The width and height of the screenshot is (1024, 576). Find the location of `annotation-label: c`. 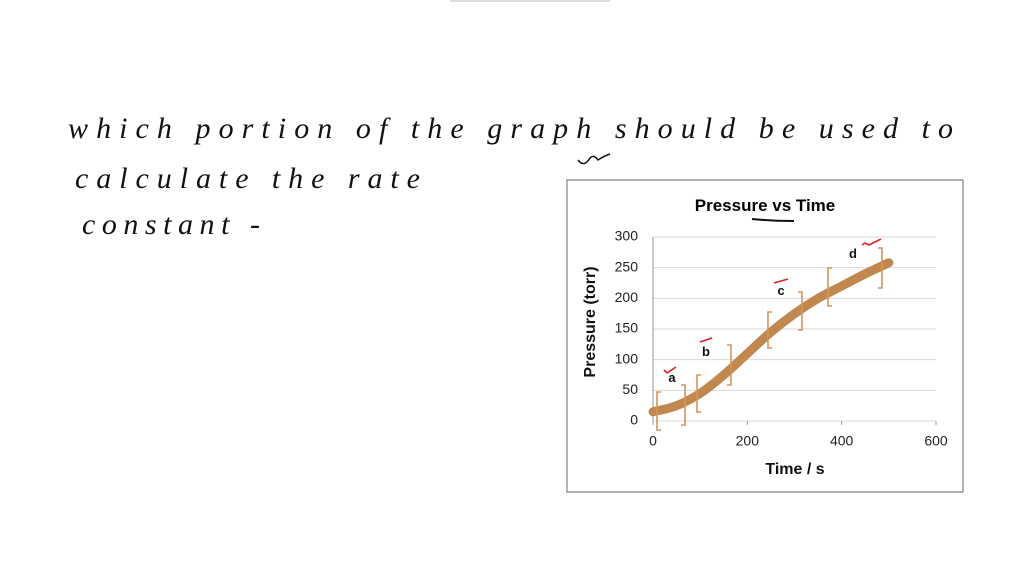

annotation-label: c is located at coordinates (780, 290).